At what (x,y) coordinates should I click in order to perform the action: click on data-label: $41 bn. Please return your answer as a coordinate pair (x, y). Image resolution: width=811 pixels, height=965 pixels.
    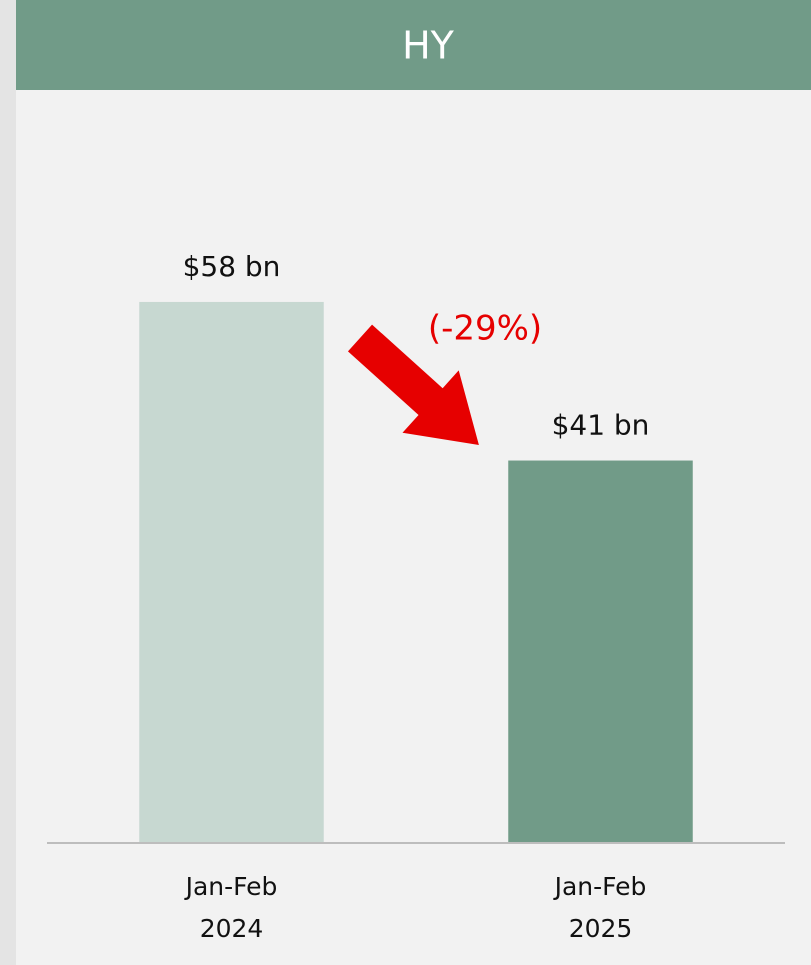
    Looking at the image, I should click on (601, 425).